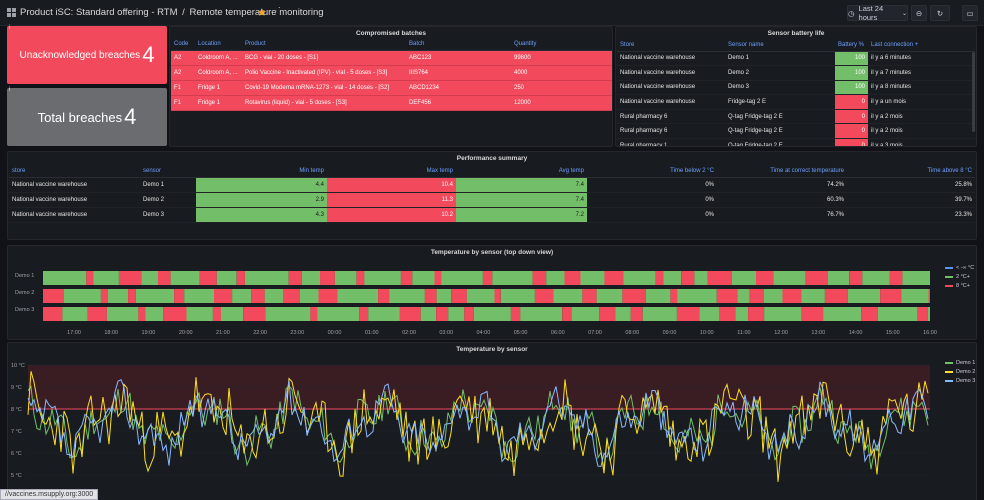  What do you see at coordinates (671, 73) in the screenshot?
I see `table-cell: National vaccine warehouse` at bounding box center [671, 73].